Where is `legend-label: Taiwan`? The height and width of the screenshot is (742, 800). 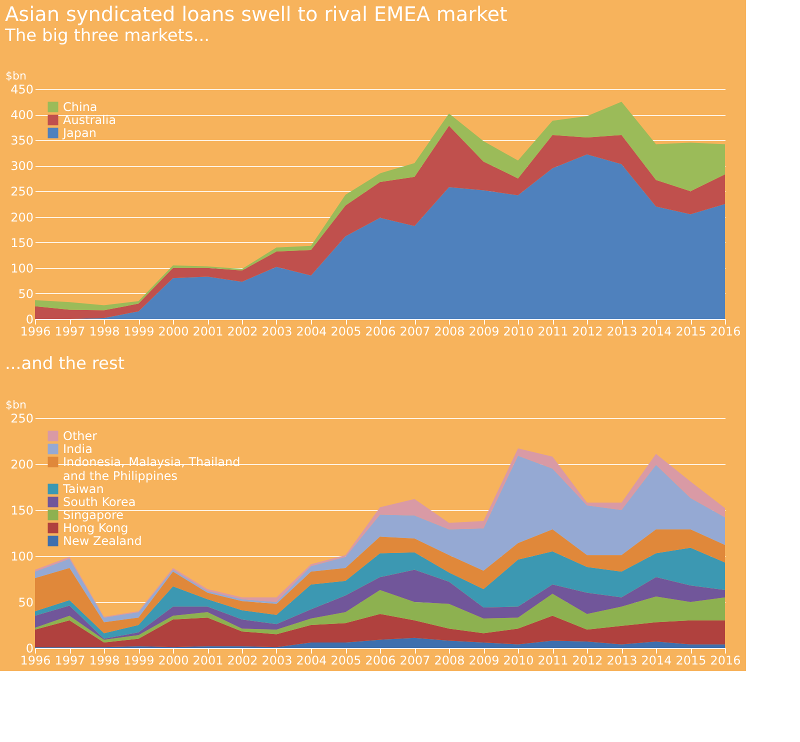 legend-label: Taiwan is located at coordinates (83, 489).